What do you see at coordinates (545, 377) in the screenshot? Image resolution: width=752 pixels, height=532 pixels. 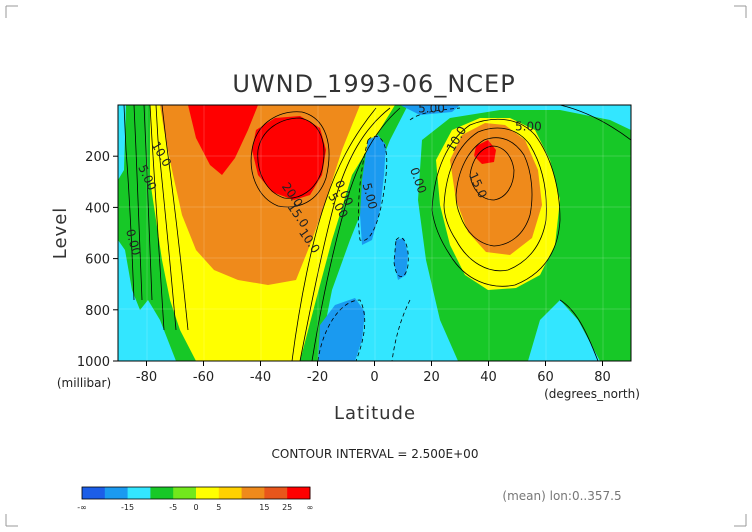 I see `x-tick-label: 60` at bounding box center [545, 377].